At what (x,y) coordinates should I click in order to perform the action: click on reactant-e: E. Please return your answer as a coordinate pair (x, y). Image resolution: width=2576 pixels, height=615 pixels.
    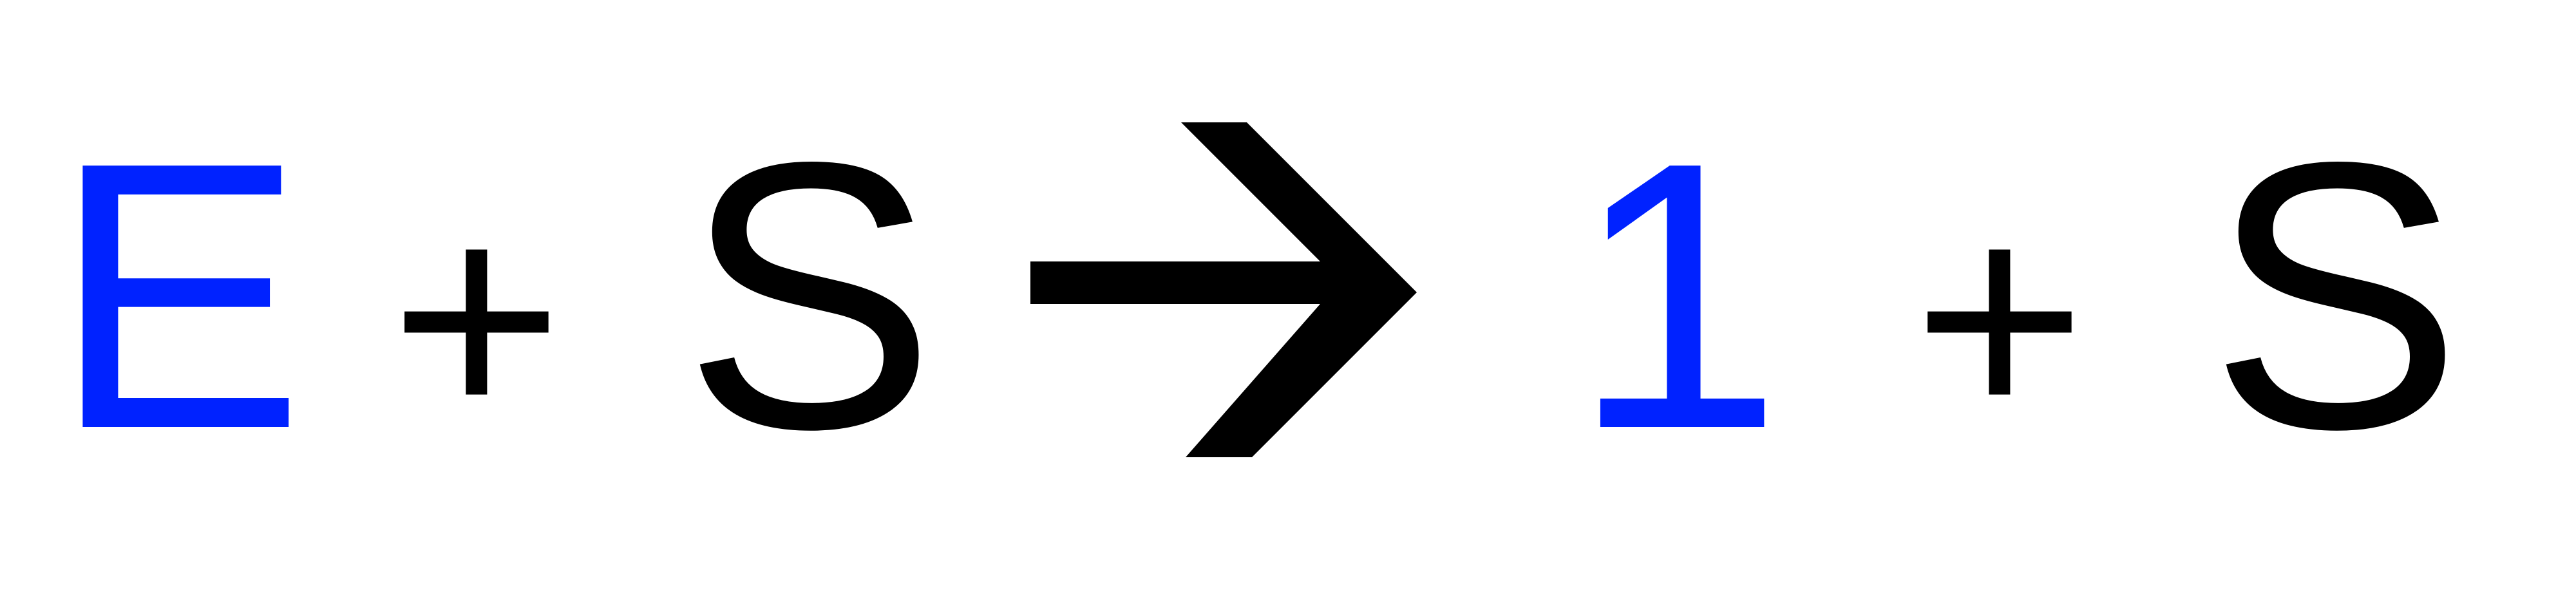
    Looking at the image, I should click on (178, 296).